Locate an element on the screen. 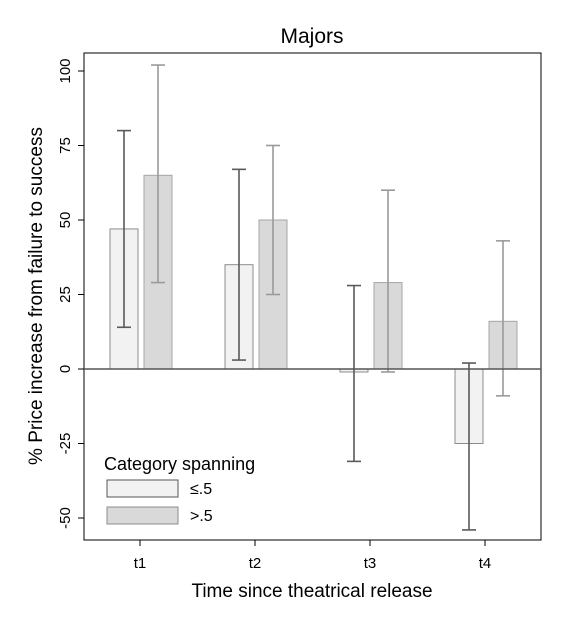  y-tick-label: 75 is located at coordinates (65, 145).